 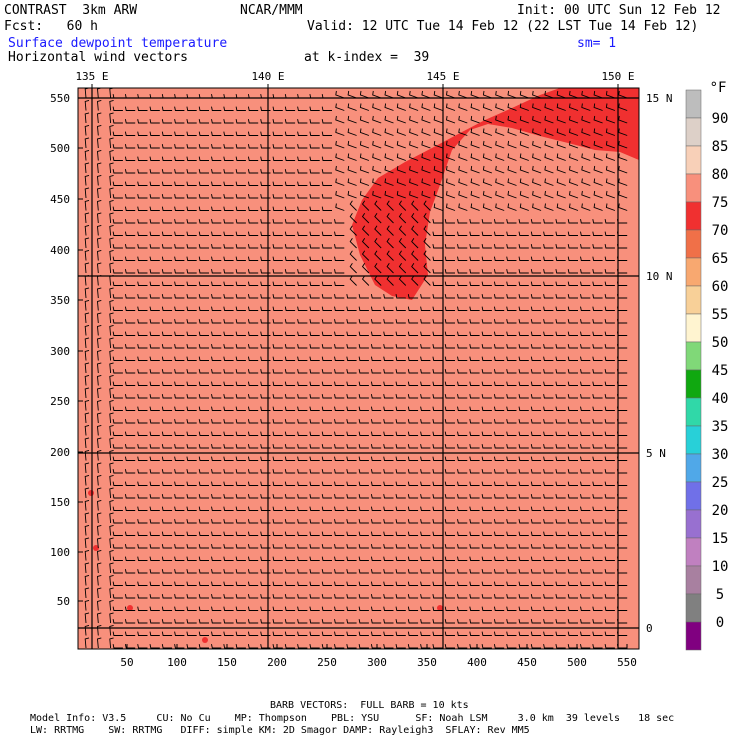 I want to click on legend-level: 30, so click(x=720, y=455).